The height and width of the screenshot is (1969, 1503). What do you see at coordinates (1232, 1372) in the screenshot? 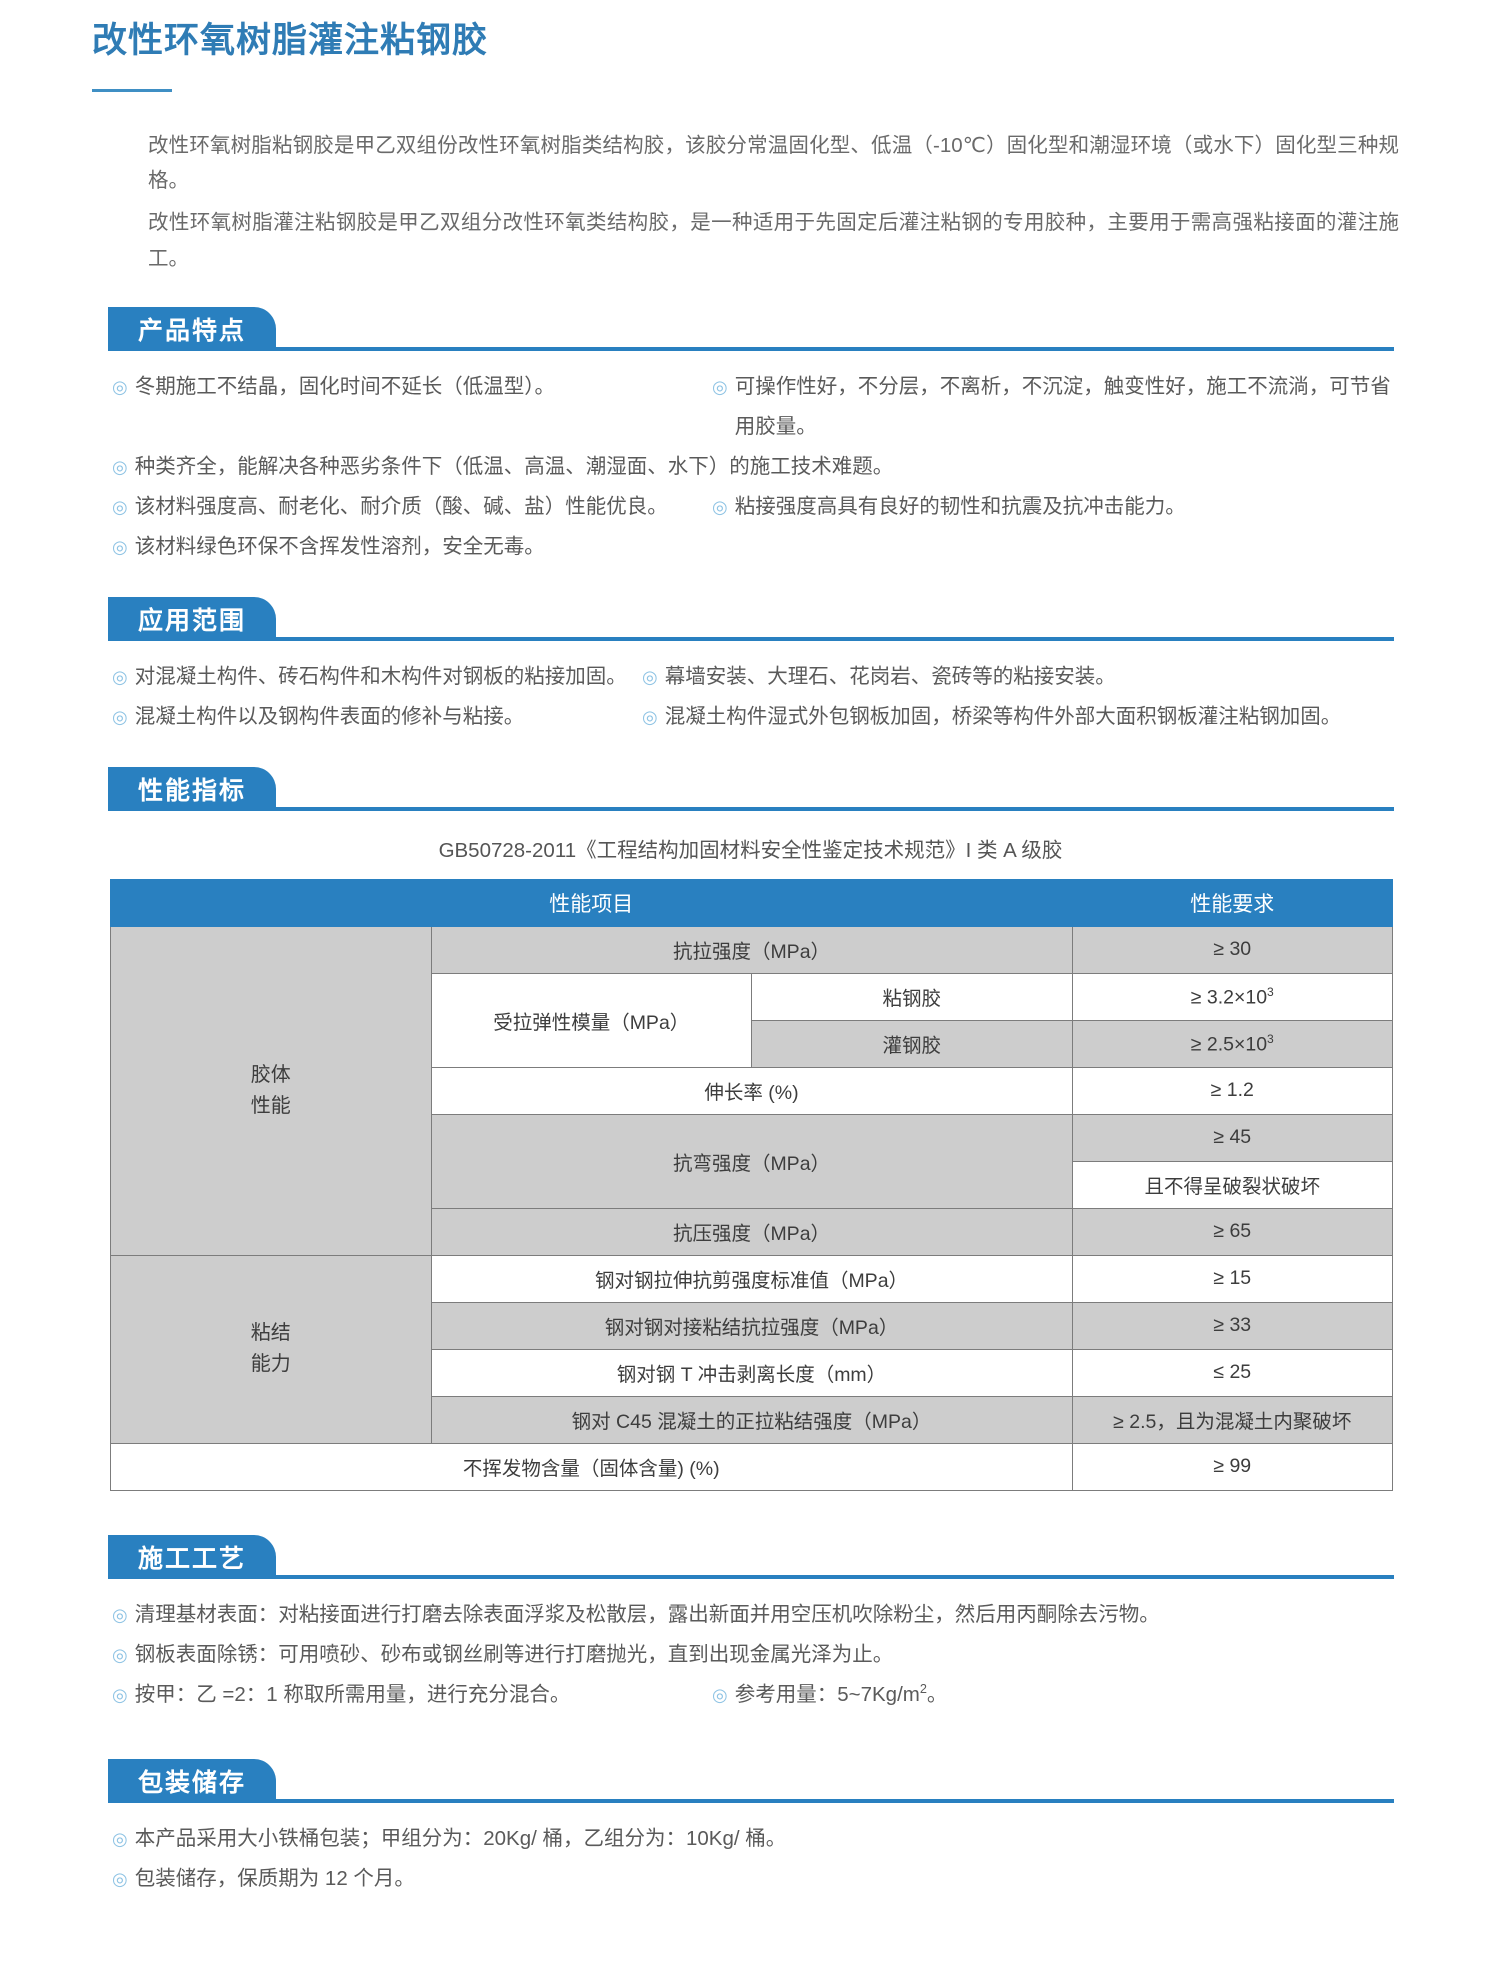
I see `cell-value: ≤ 25` at bounding box center [1232, 1372].